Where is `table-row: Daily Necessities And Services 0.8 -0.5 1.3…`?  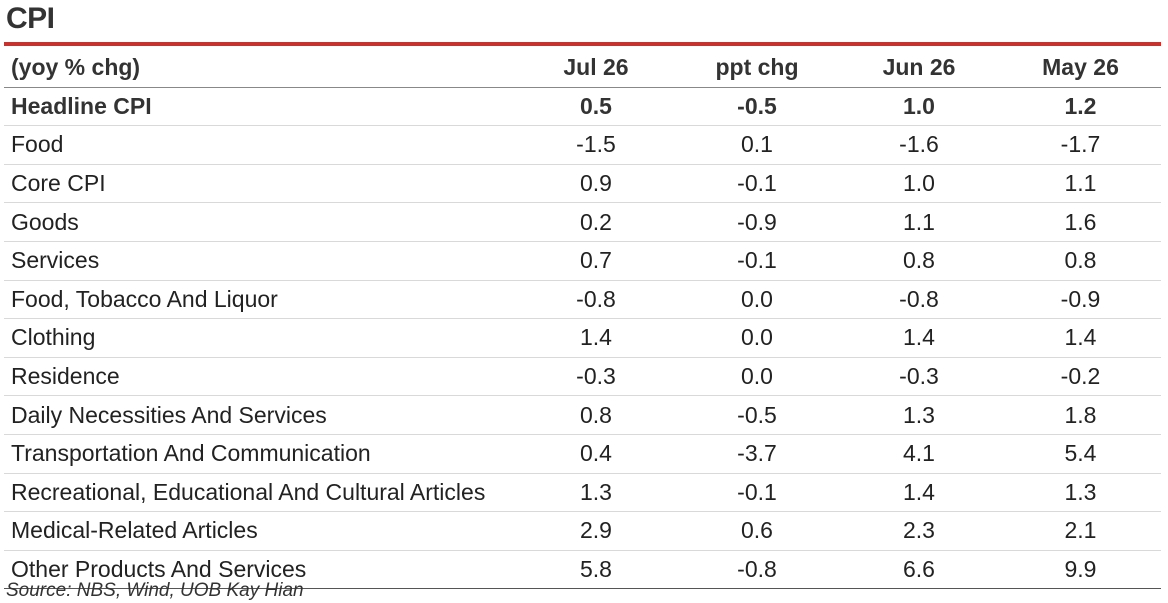 table-row: Daily Necessities And Services 0.8 -0.5 1.3… is located at coordinates (582, 415).